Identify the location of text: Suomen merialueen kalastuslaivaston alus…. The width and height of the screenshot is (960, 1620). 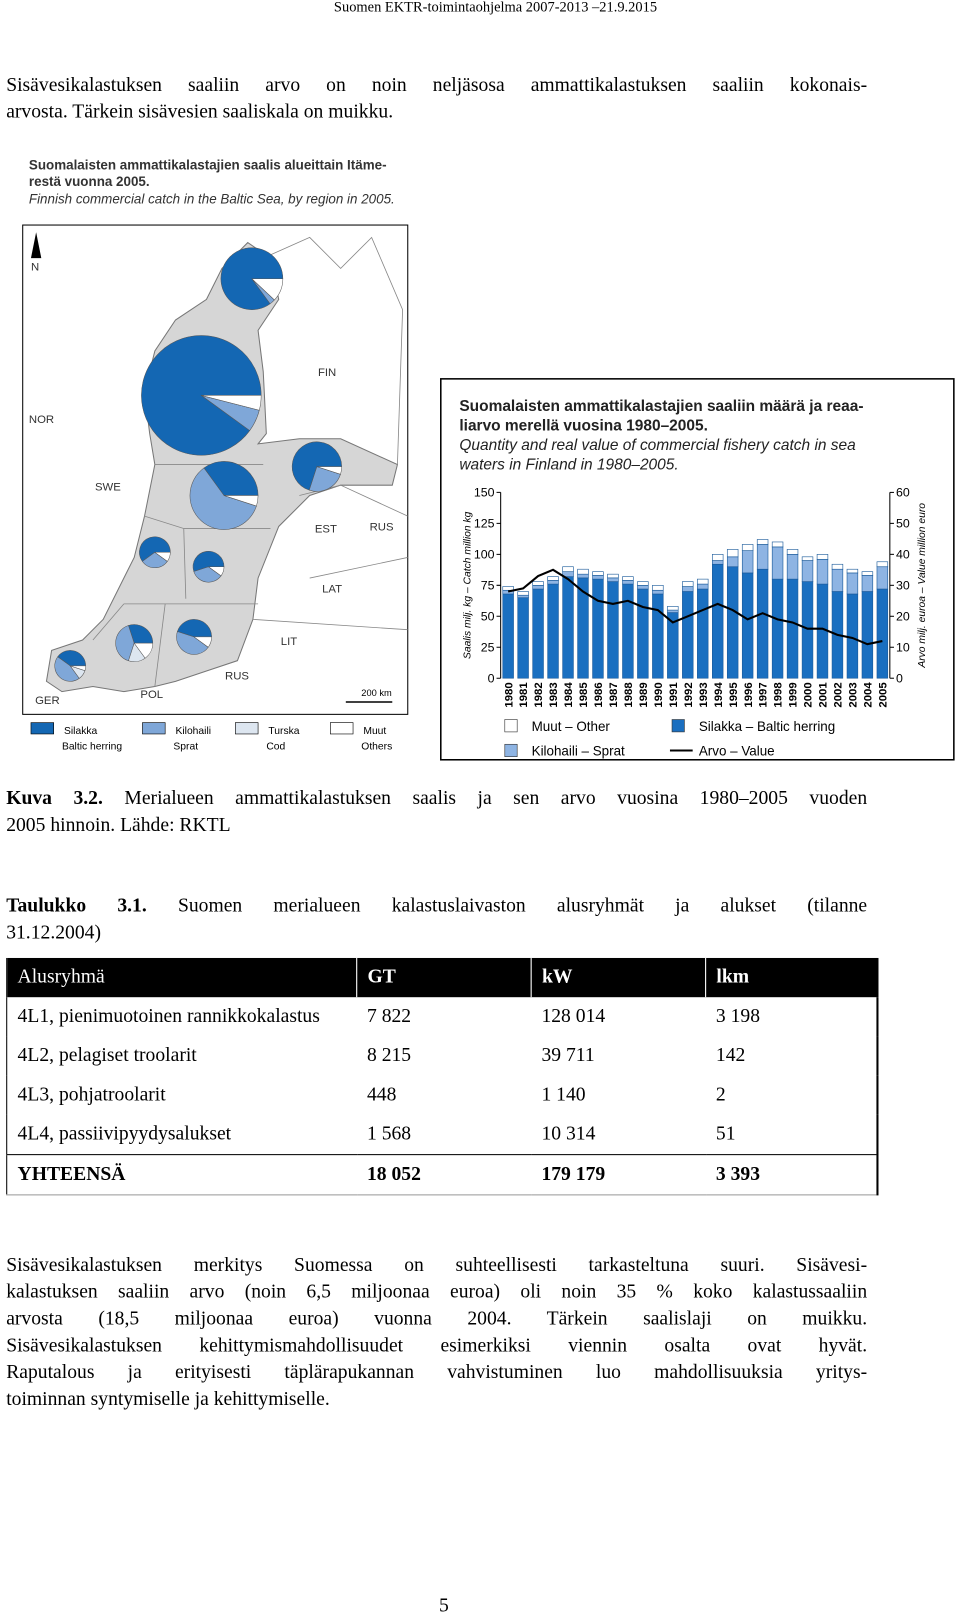
(522, 906).